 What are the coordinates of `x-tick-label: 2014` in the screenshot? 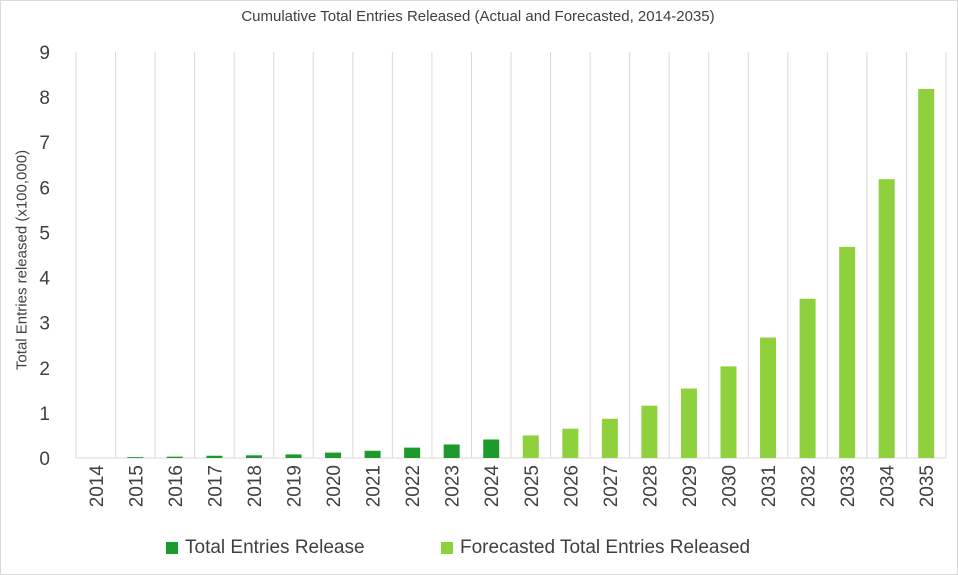 It's located at (97, 486).